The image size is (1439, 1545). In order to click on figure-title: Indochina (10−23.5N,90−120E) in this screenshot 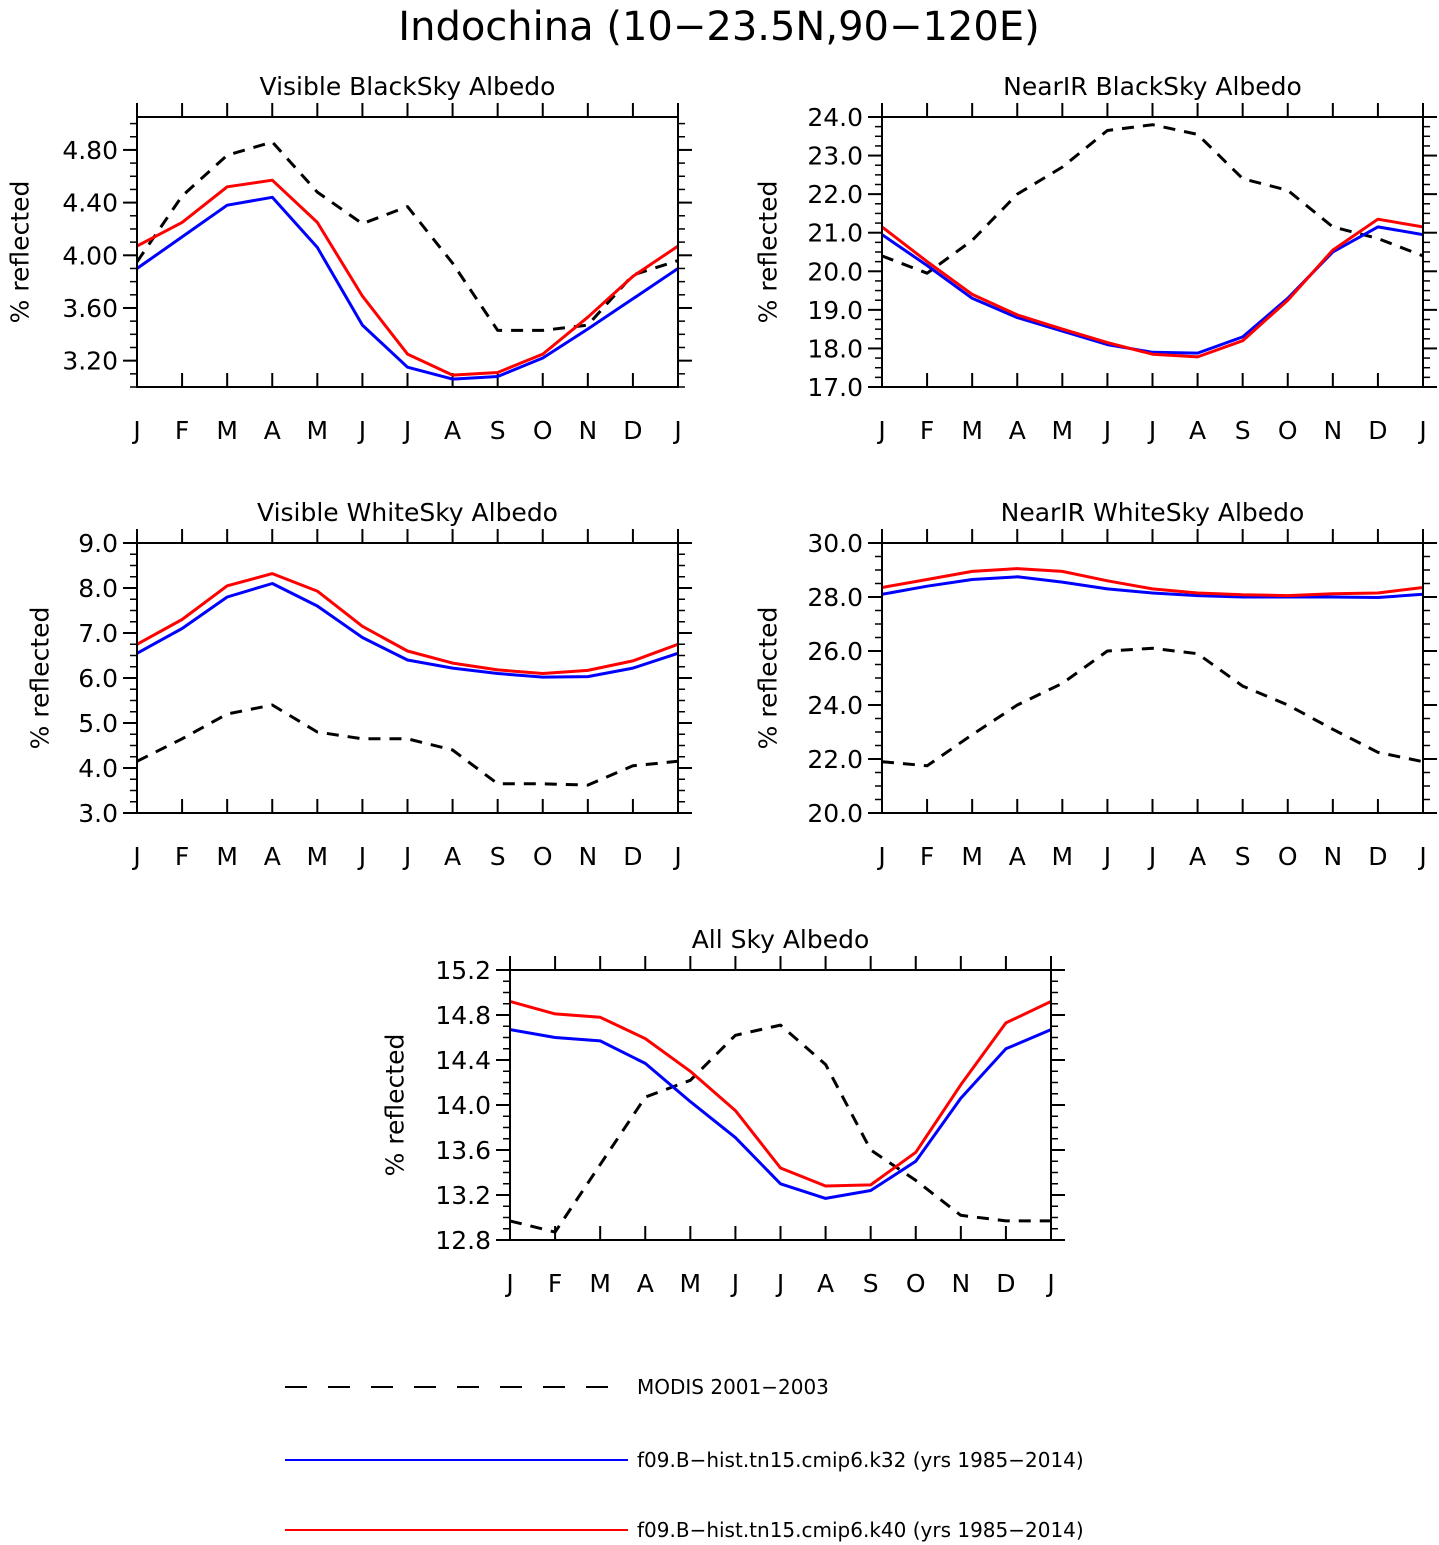, I will do `click(718, 27)`.